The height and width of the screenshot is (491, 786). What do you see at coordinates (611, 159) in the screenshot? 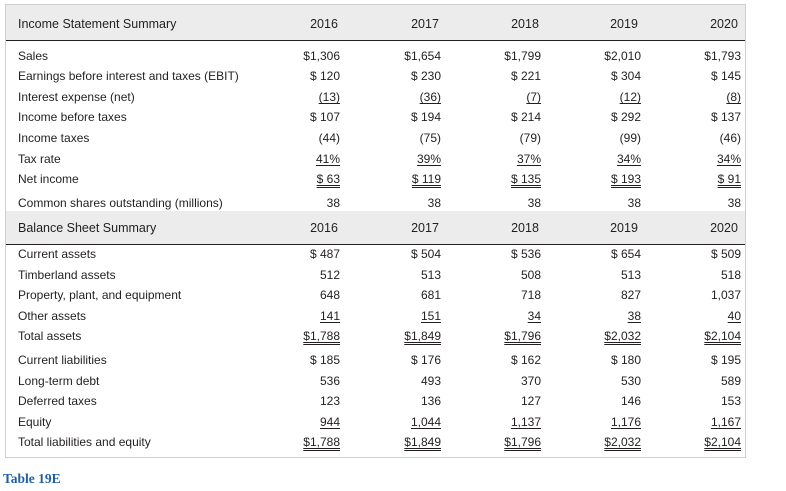
I see `income_rows-value-5-3: 34%` at bounding box center [611, 159].